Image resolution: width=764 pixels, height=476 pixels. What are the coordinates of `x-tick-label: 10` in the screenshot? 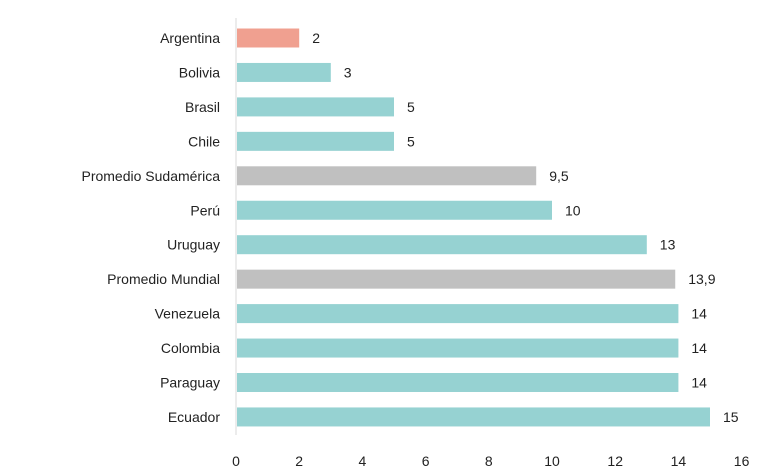 It's located at (552, 461).